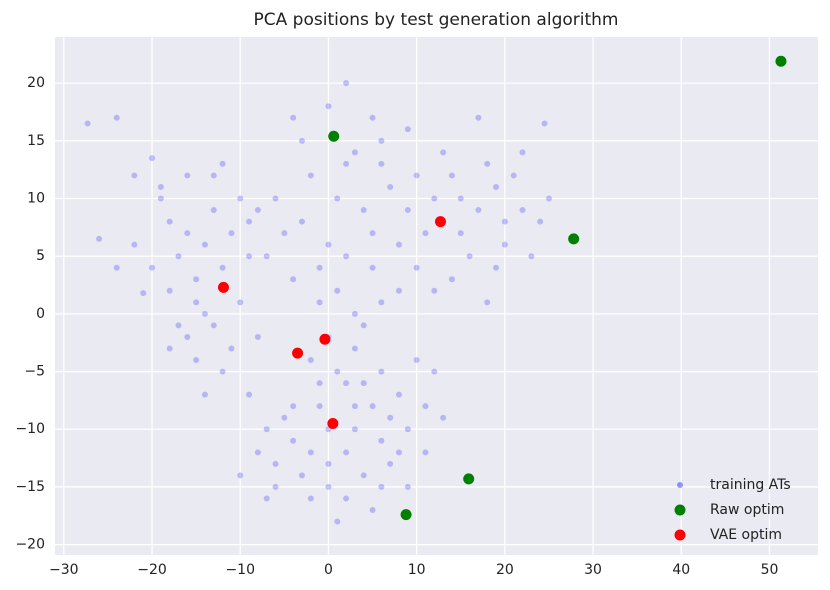  What do you see at coordinates (328, 570) in the screenshot?
I see `x-tick-label: 0` at bounding box center [328, 570].